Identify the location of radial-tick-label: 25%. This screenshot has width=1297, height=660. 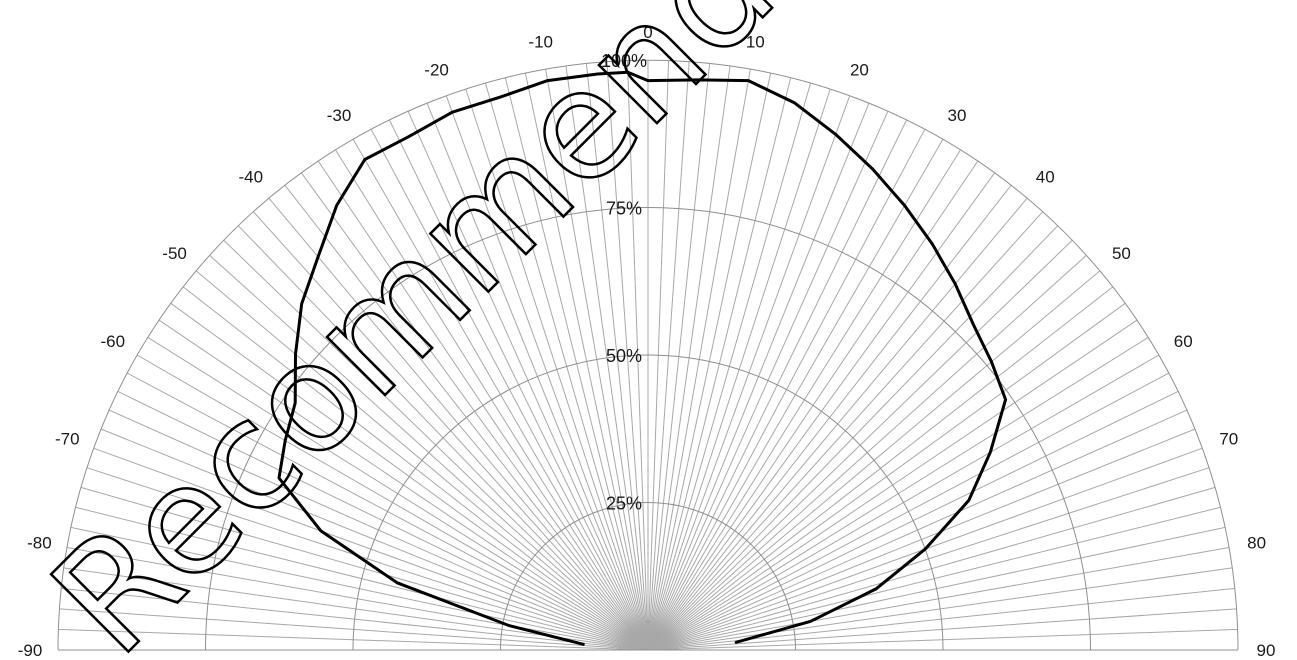
(624, 504).